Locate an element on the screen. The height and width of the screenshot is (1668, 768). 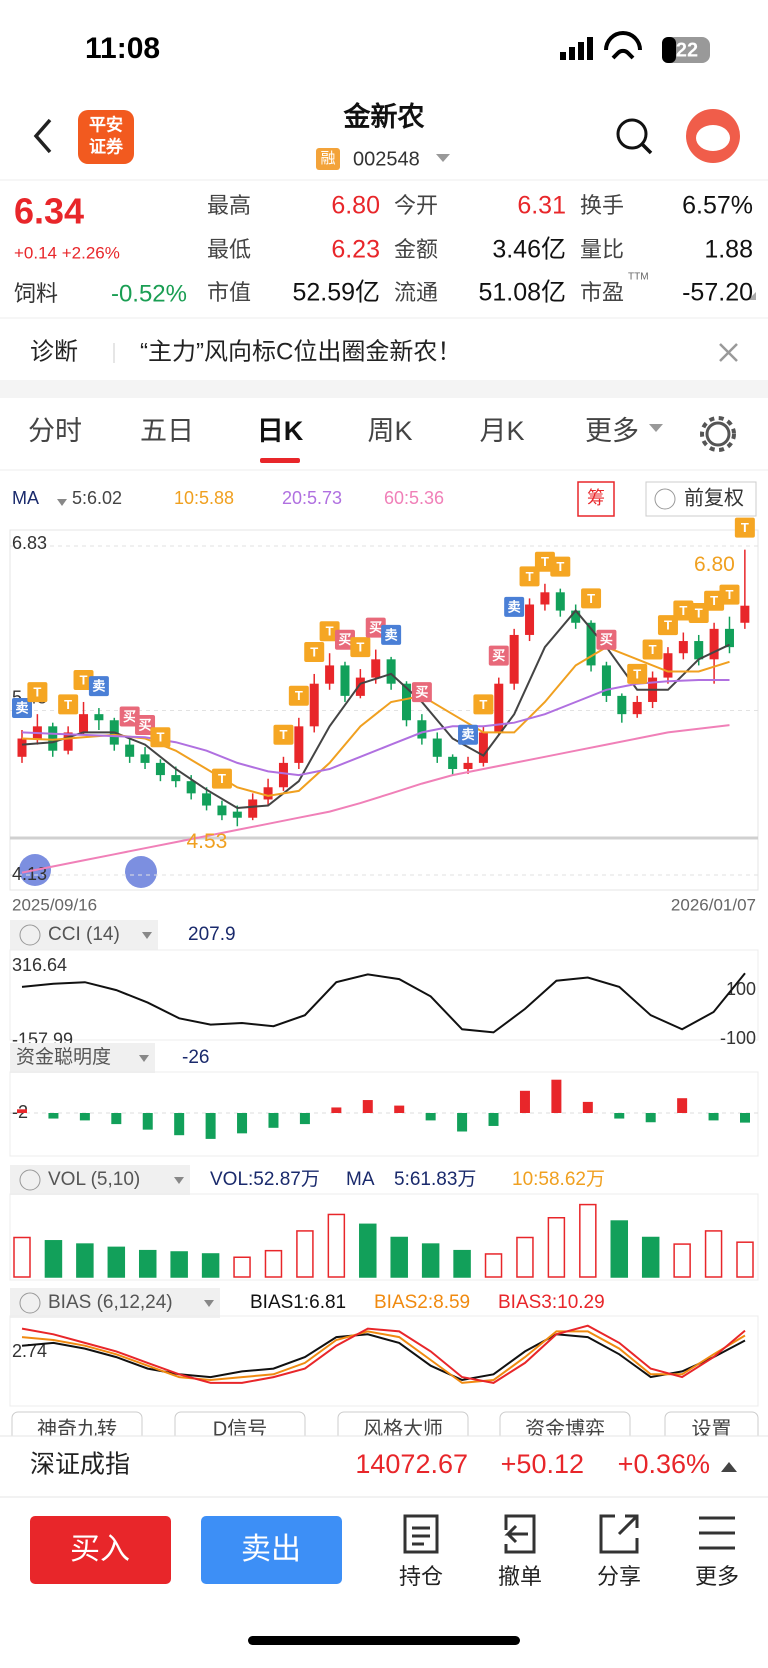
chip-box is located at coordinates (596, 499).